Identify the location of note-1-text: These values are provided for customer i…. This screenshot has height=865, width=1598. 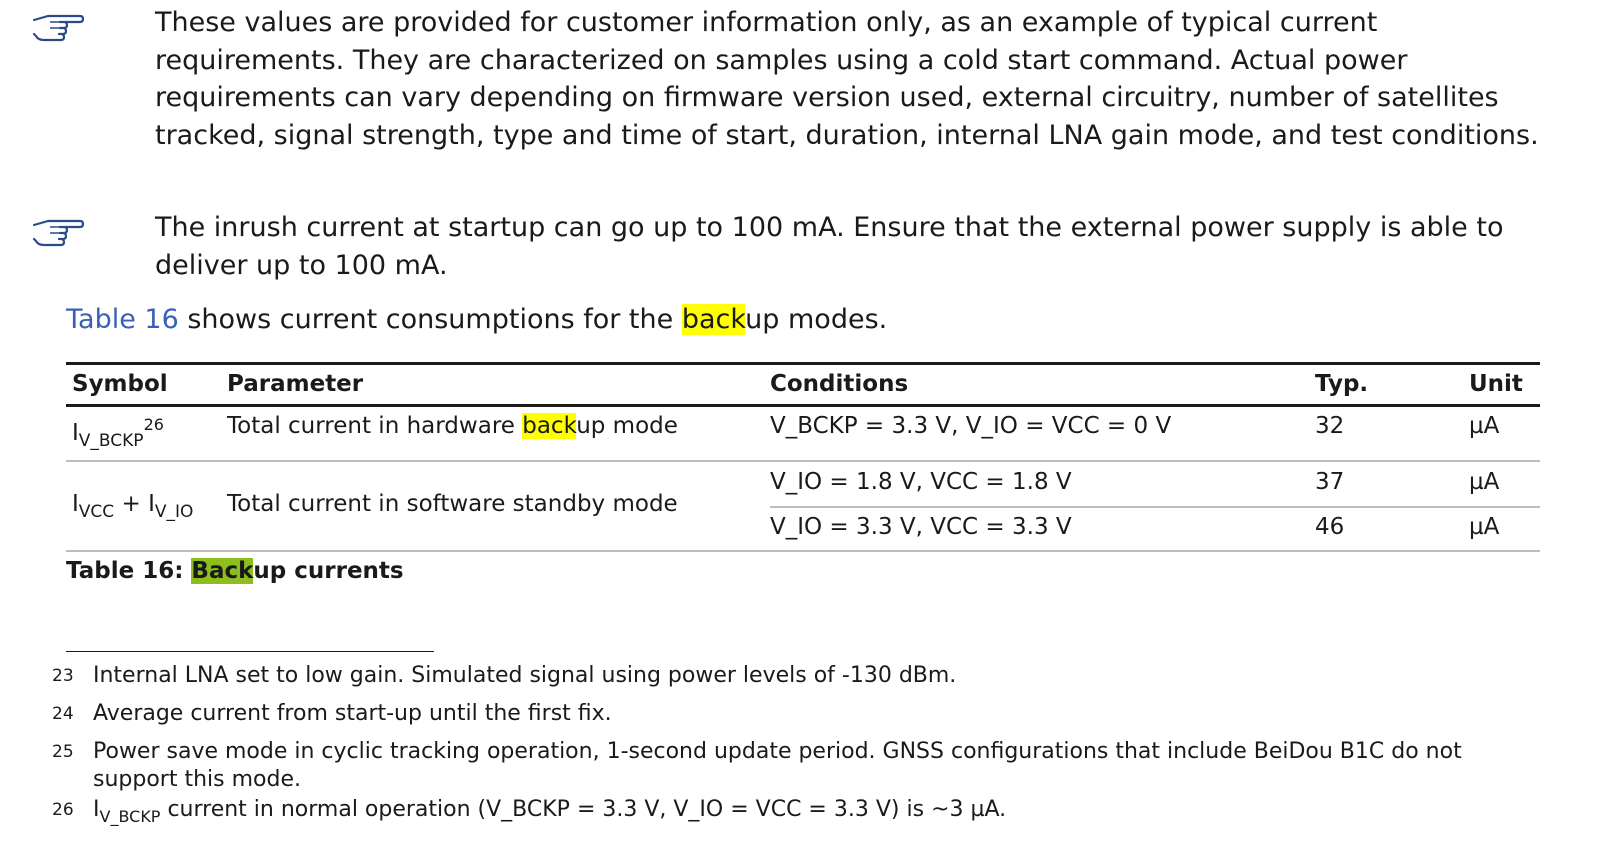
(847, 79).